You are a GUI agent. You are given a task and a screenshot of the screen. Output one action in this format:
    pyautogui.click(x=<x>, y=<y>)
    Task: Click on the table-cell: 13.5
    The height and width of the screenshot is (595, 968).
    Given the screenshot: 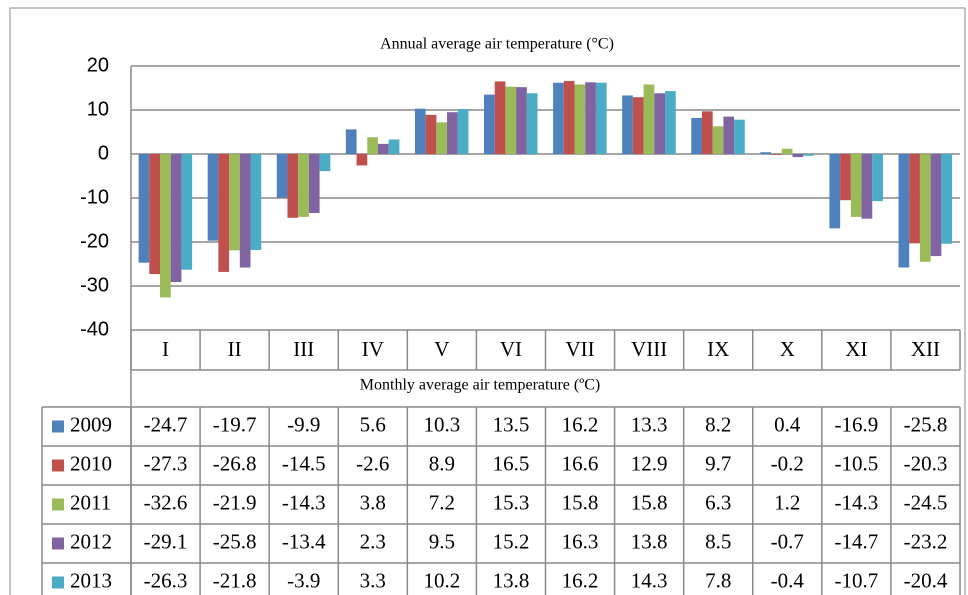 What is the action you would take?
    pyautogui.click(x=511, y=424)
    